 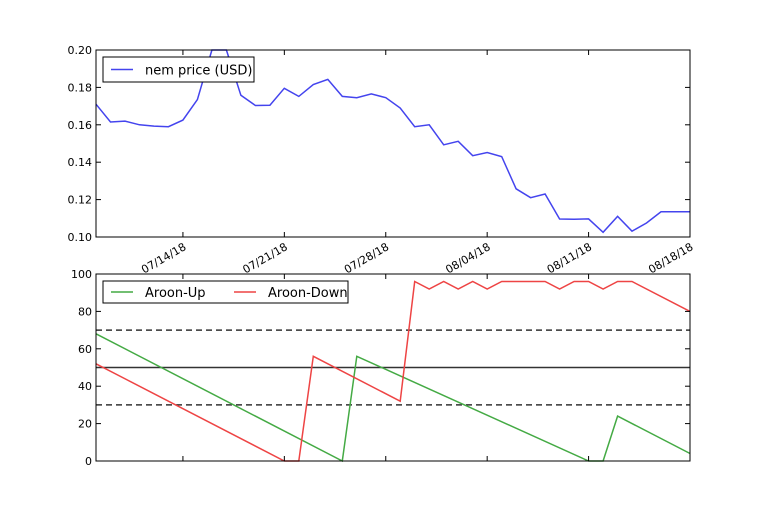 I want to click on aroon-ytick-label: 80, so click(x=85, y=311).